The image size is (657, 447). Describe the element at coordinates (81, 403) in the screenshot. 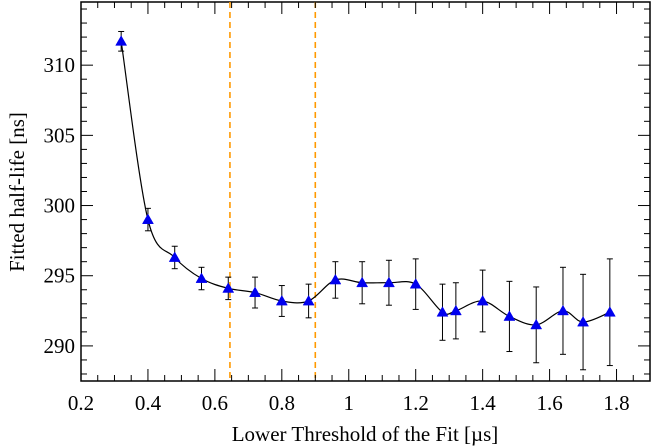

I see `x-tick-label: 0.2` at that location.